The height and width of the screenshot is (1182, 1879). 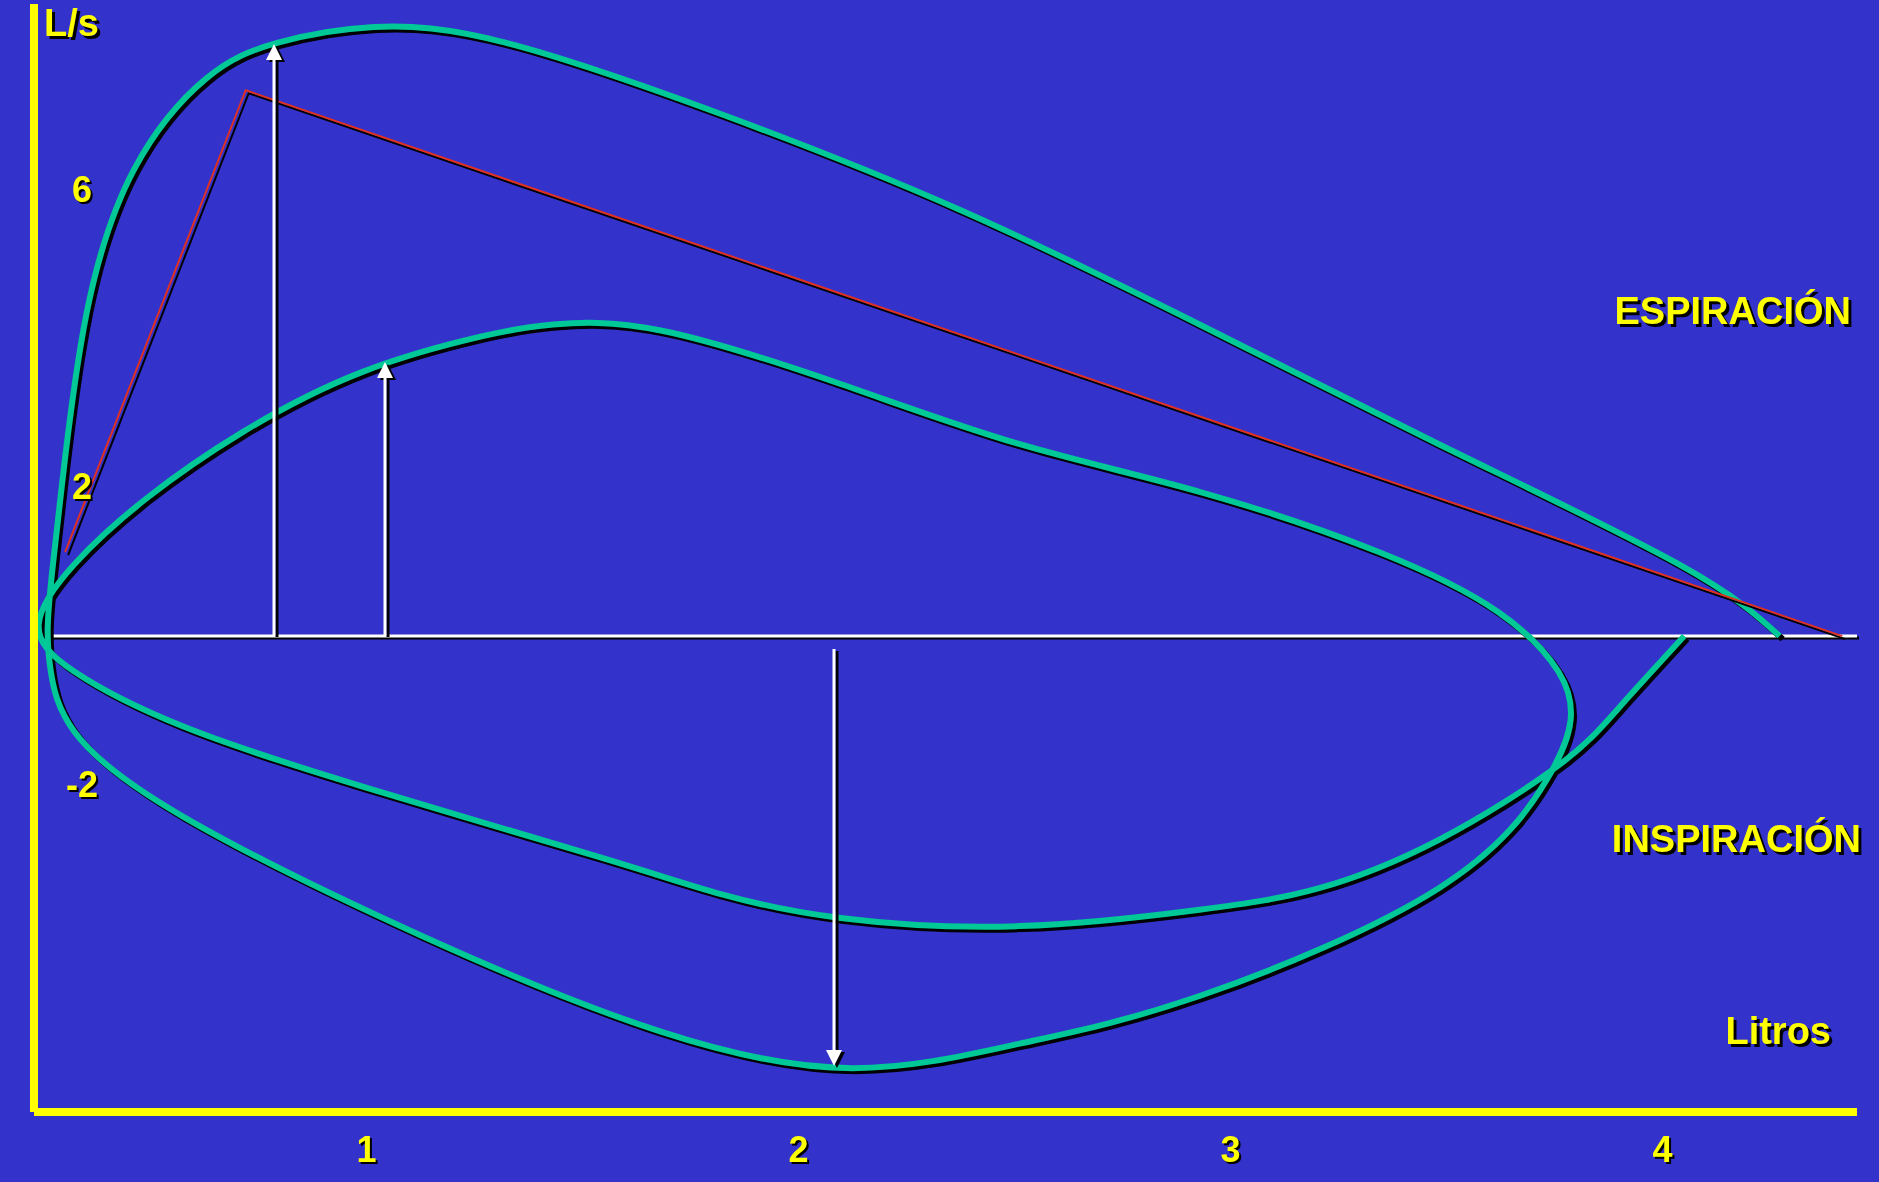 What do you see at coordinates (366, 1149) in the screenshot?
I see `x-tick-label: 1` at bounding box center [366, 1149].